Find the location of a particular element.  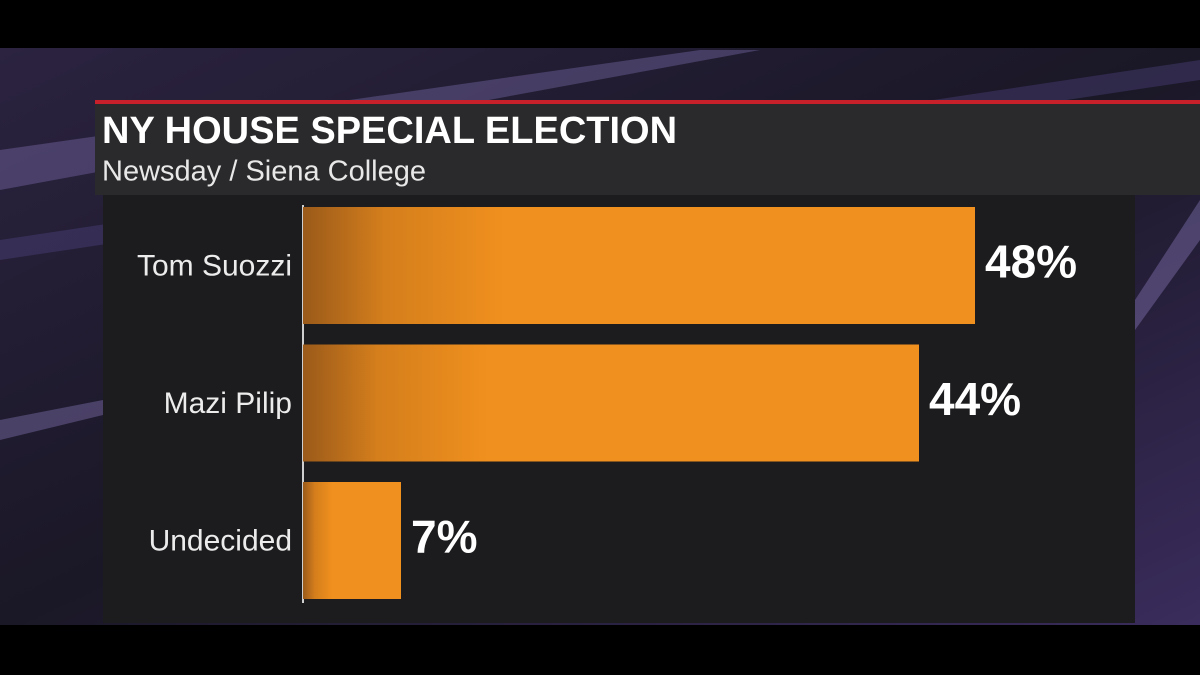

chart-title: NY HOUSE SPECIAL ELECTION is located at coordinates (389, 131).